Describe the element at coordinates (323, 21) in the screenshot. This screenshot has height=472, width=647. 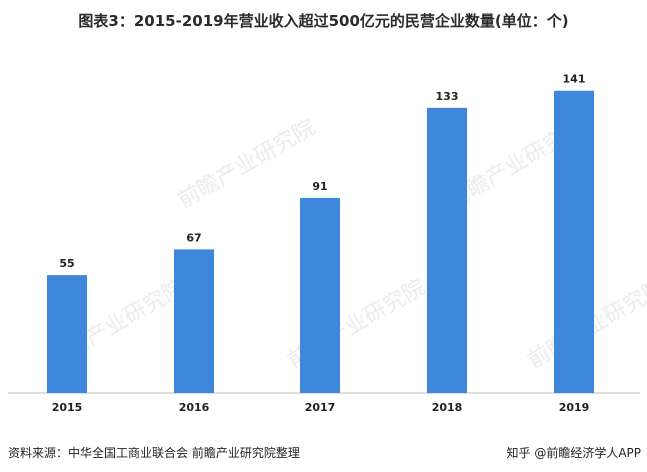
I see `chart-title: 图表3：2015-2019年营业收入超过500亿元的民营企业数量(单位：个)` at that location.